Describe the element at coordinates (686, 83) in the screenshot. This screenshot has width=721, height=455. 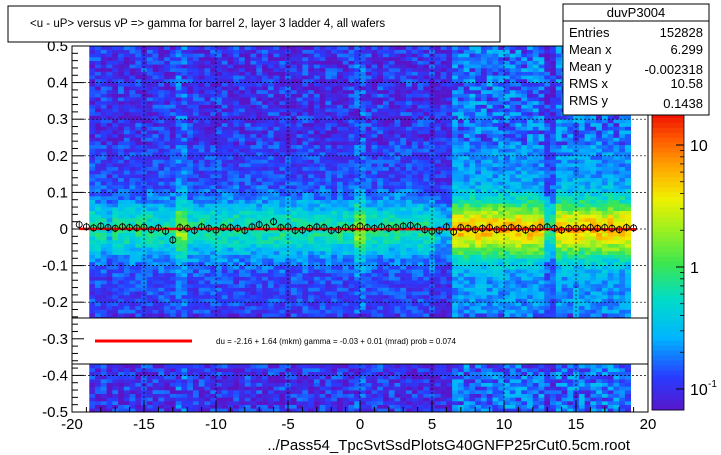
I see `stats-row-value: 10.58` at that location.